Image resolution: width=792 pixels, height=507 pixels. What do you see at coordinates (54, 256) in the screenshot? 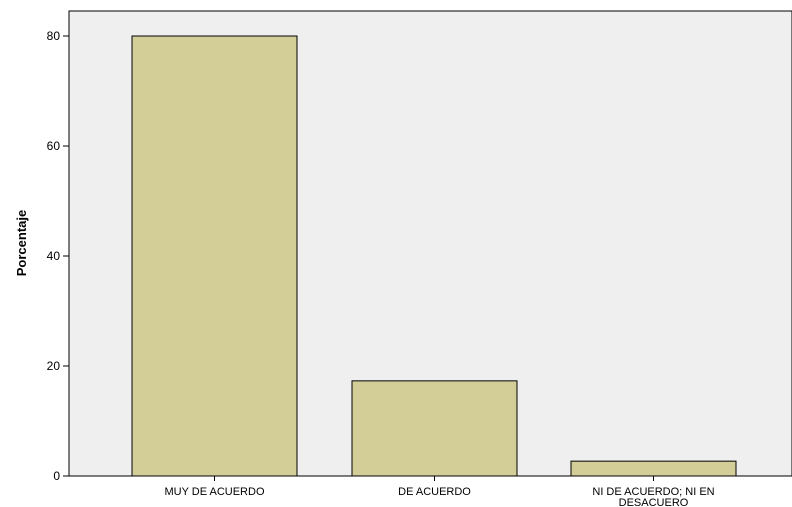
I see `y-tick-label: 40` at bounding box center [54, 256].